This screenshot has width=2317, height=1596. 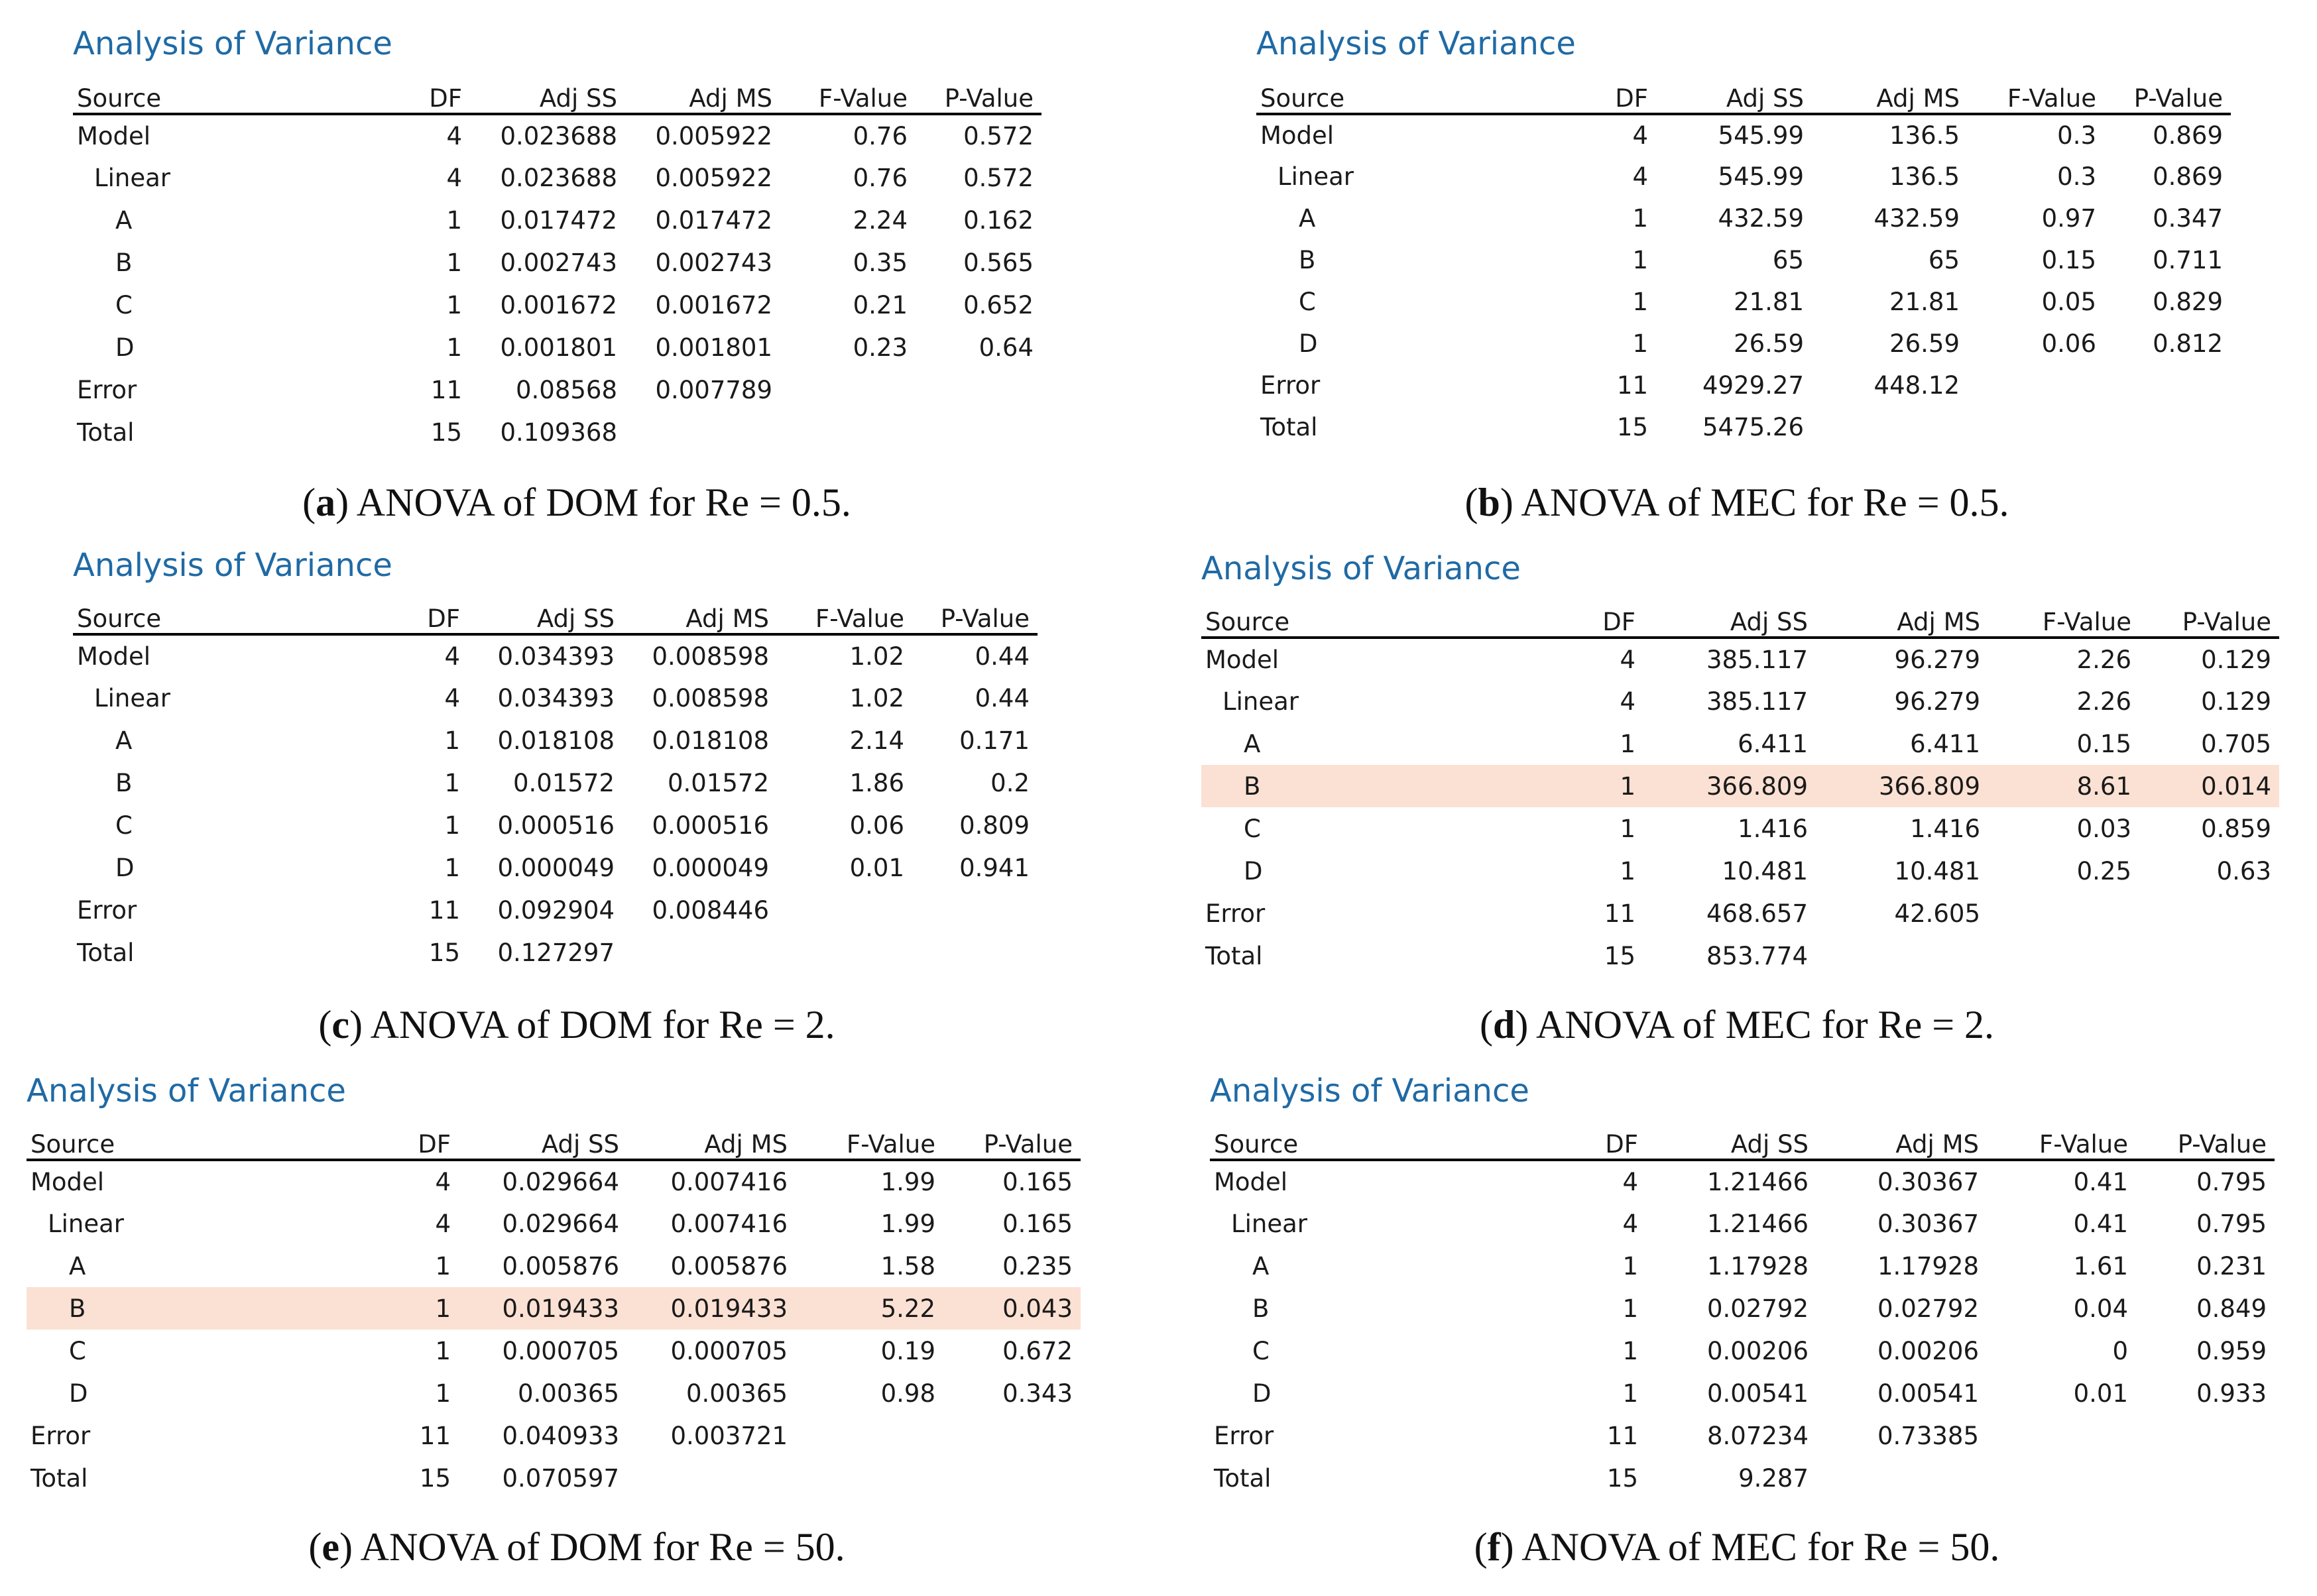 What do you see at coordinates (1012, 1308) in the screenshot?
I see `cell-p-value-col: 0.043` at bounding box center [1012, 1308].